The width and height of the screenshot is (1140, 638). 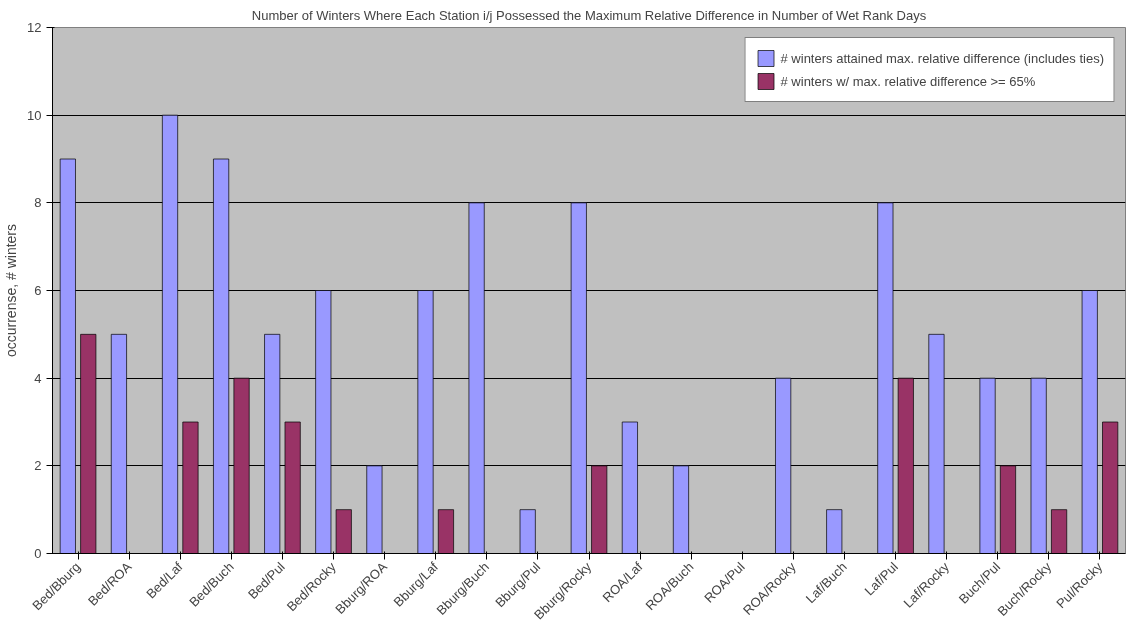 I want to click on y-tick-label: 4, so click(x=38, y=378).